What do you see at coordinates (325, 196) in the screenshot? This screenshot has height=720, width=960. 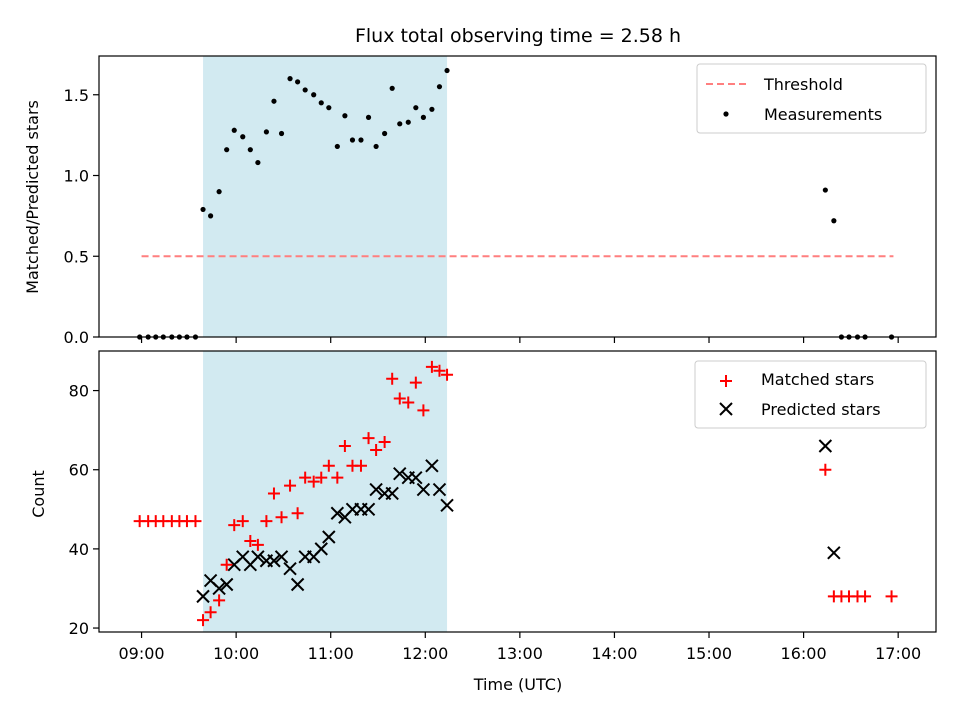 I see `ratio-observing-window` at bounding box center [325, 196].